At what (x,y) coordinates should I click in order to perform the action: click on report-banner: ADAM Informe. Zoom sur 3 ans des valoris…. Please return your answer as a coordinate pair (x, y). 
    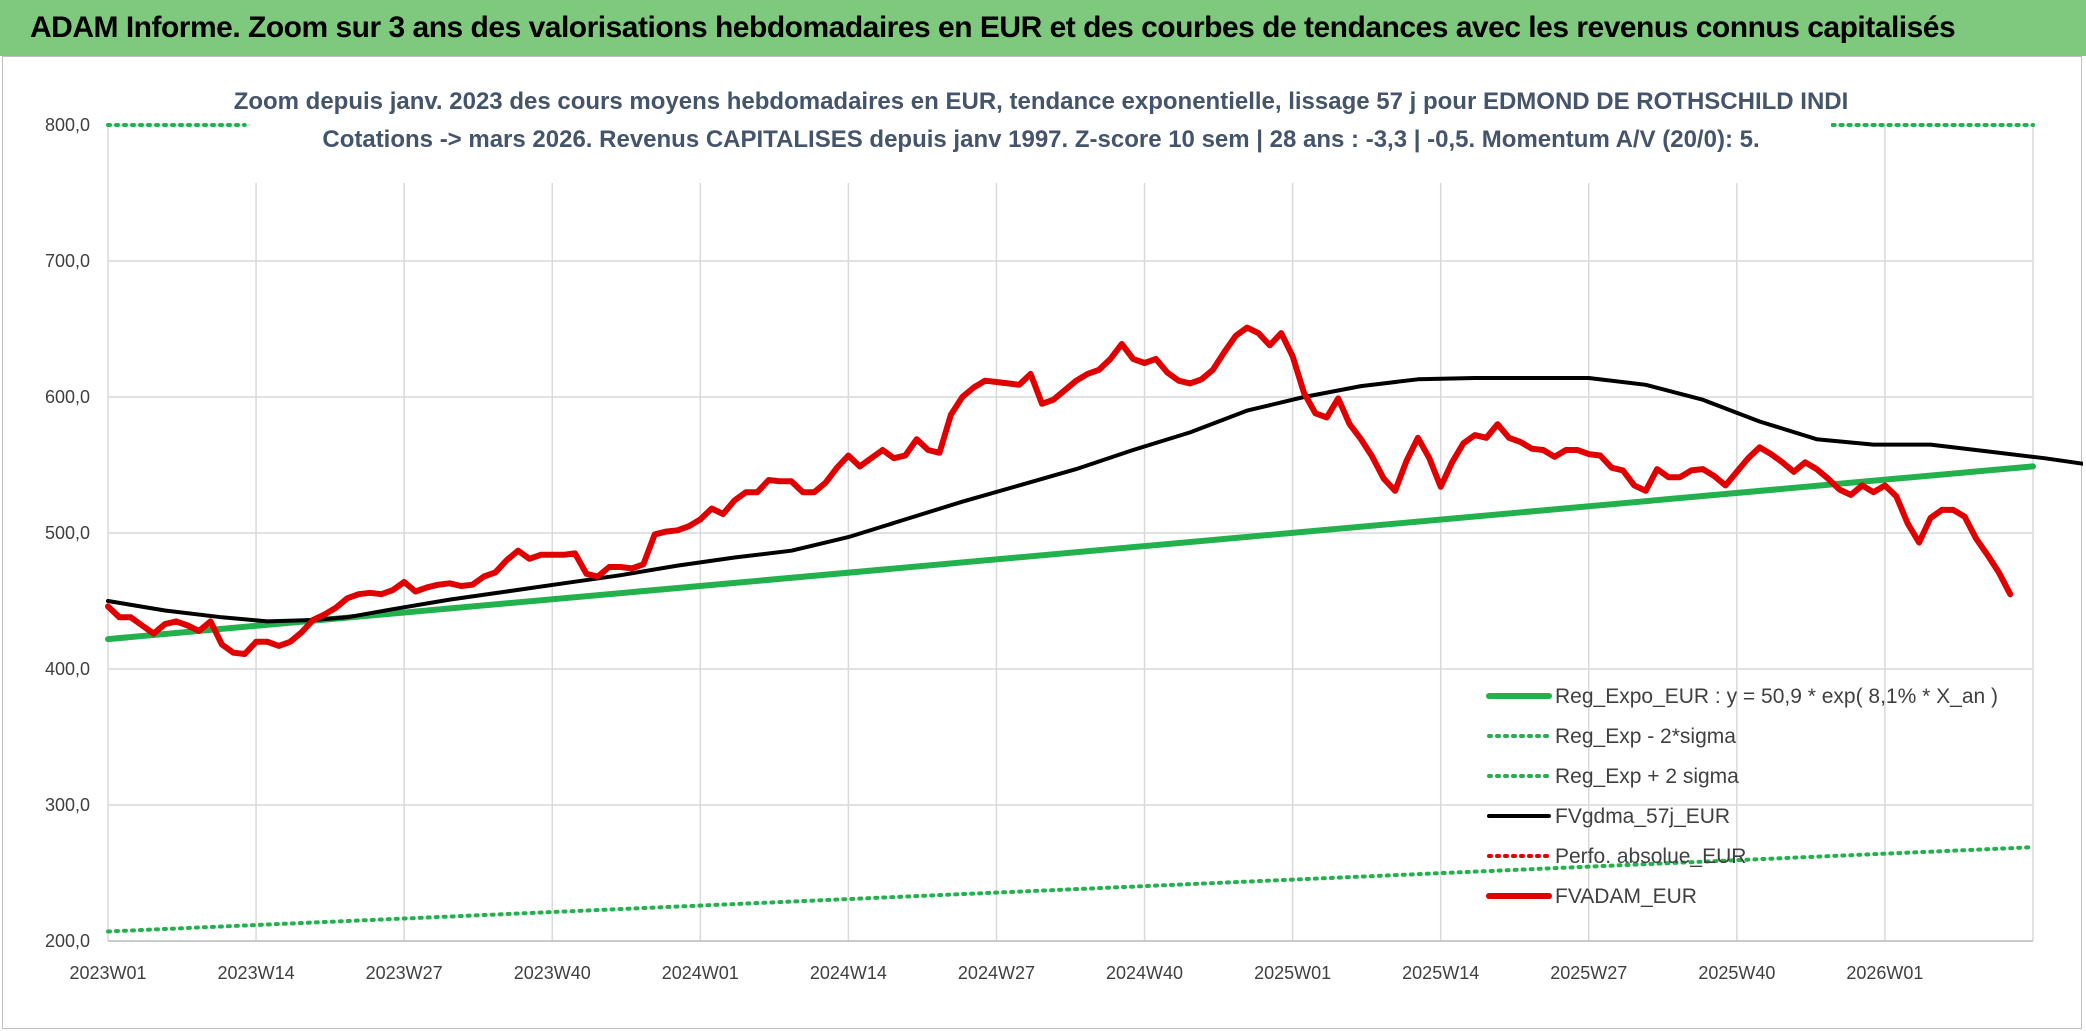
    Looking at the image, I should click on (1043, 28).